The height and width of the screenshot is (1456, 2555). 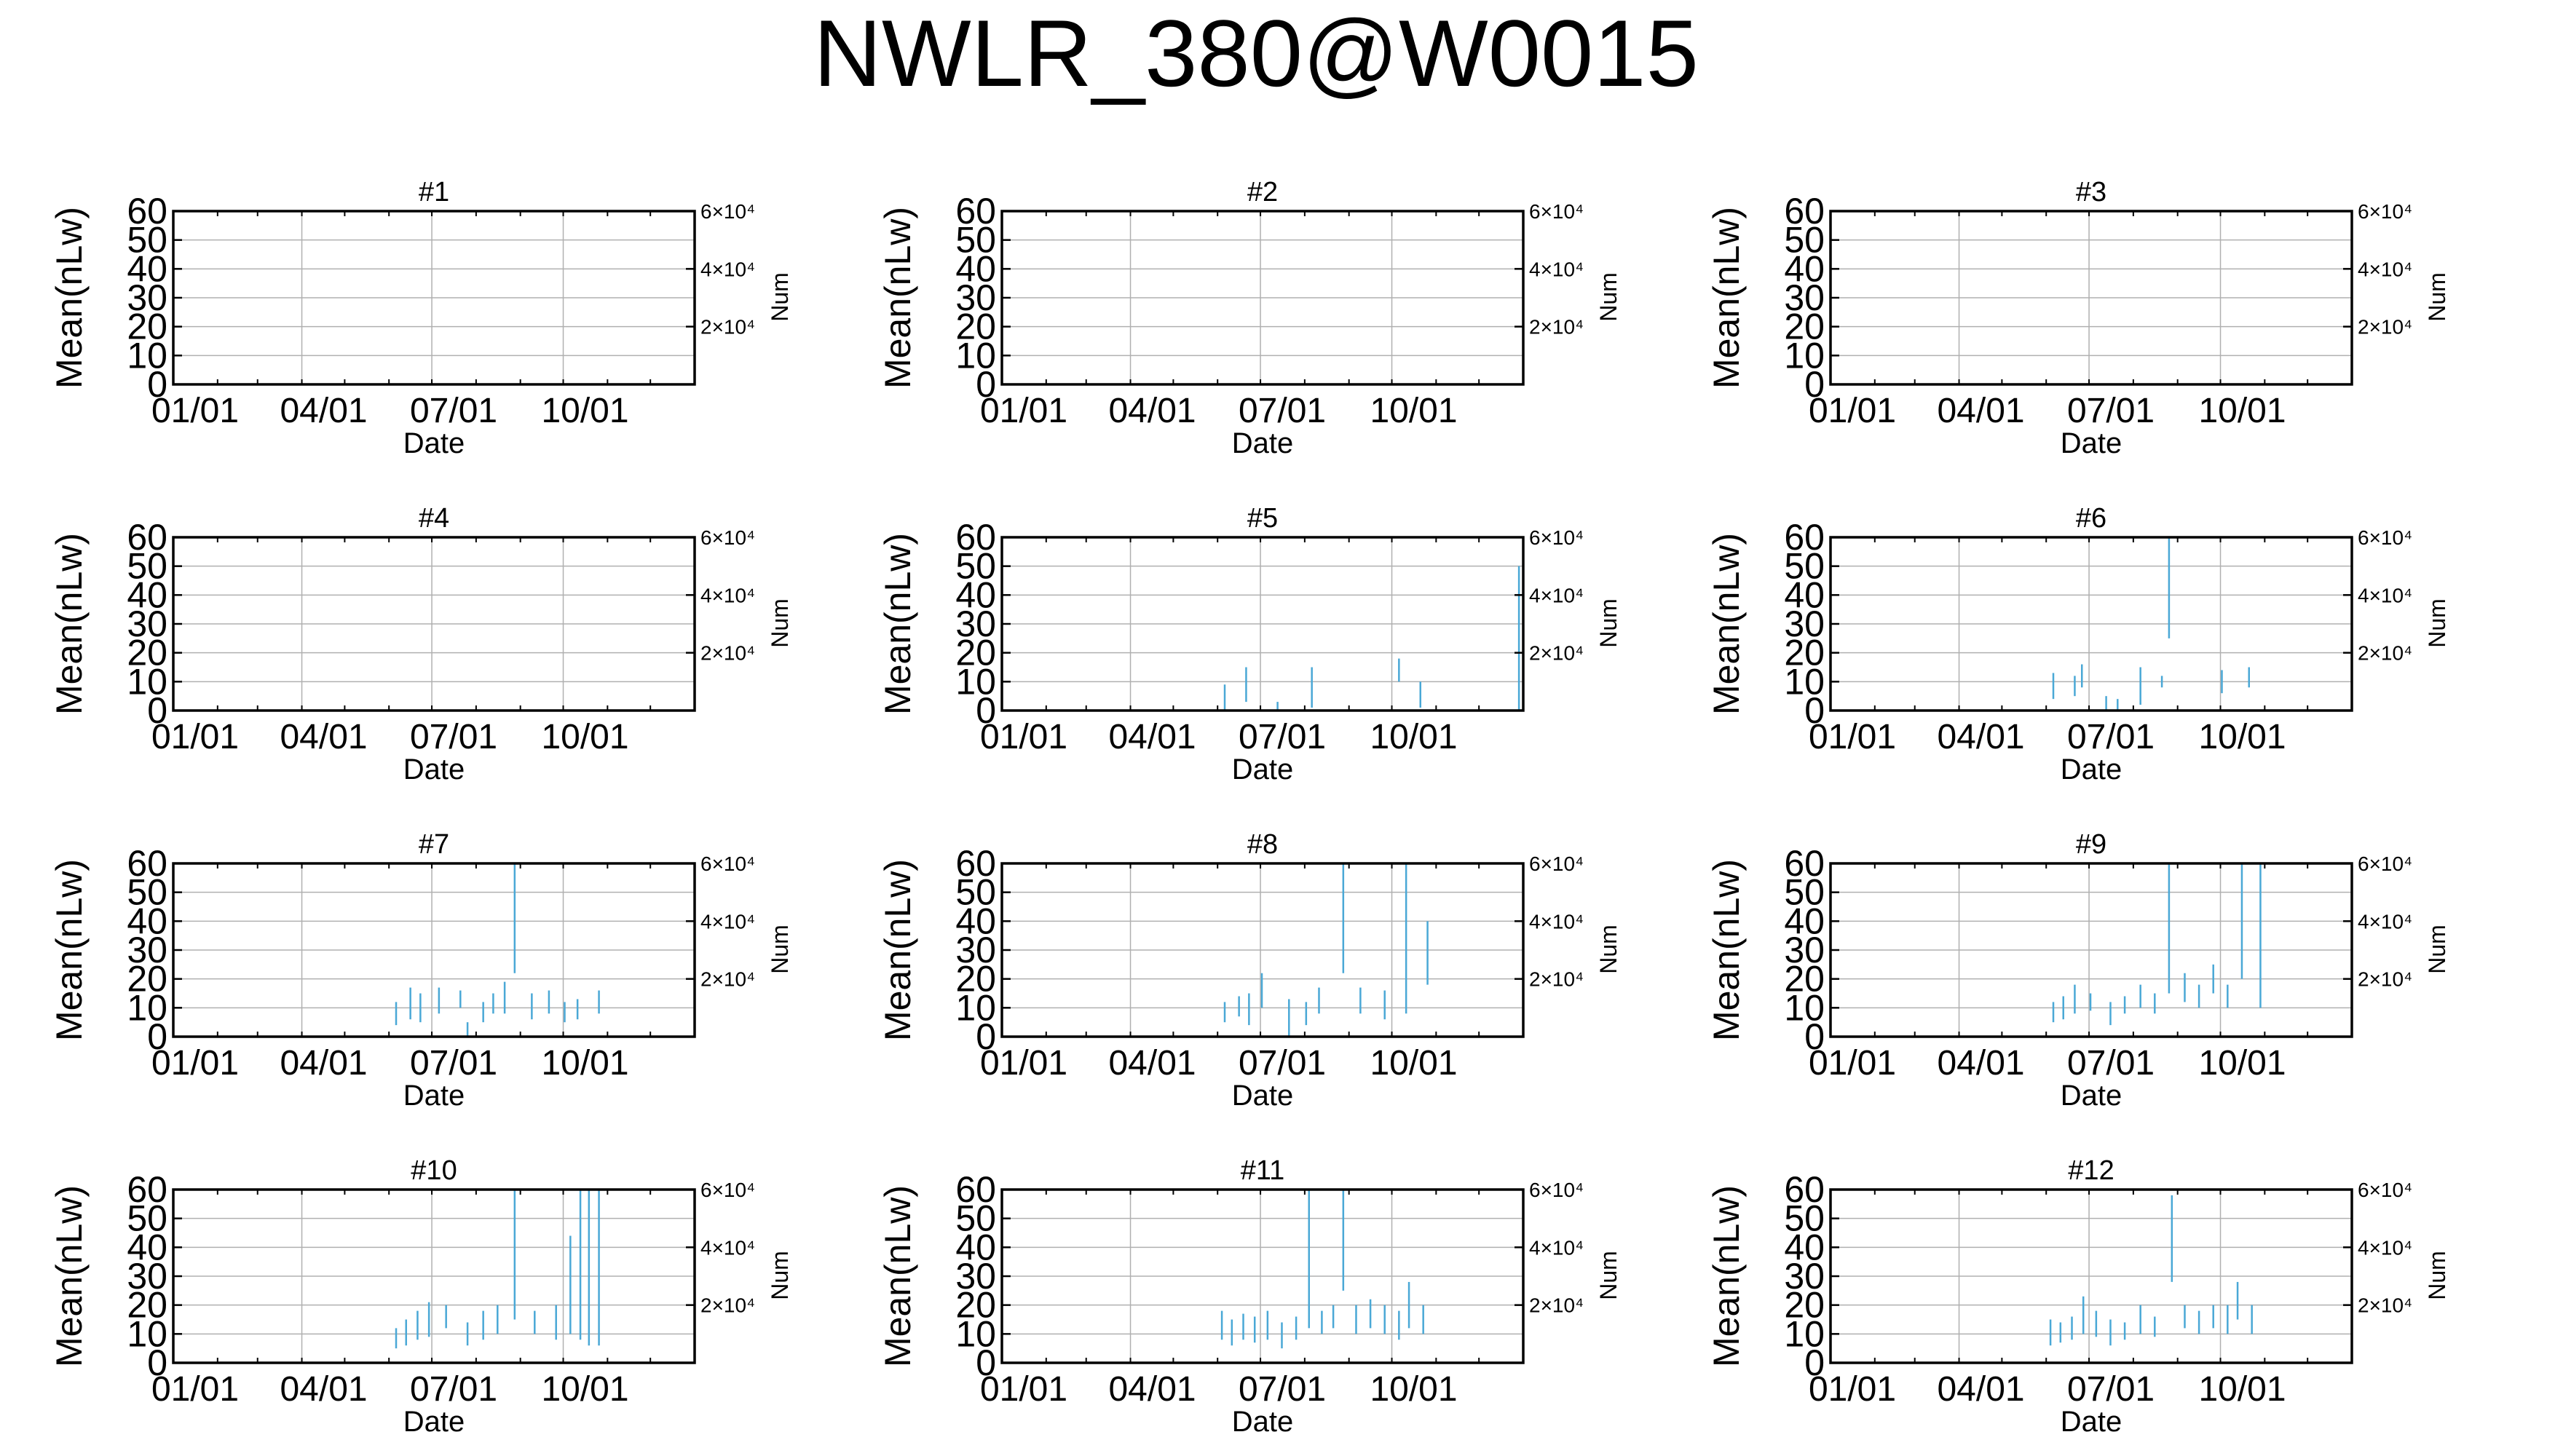 I want to click on panel-title: #5, so click(x=1262, y=518).